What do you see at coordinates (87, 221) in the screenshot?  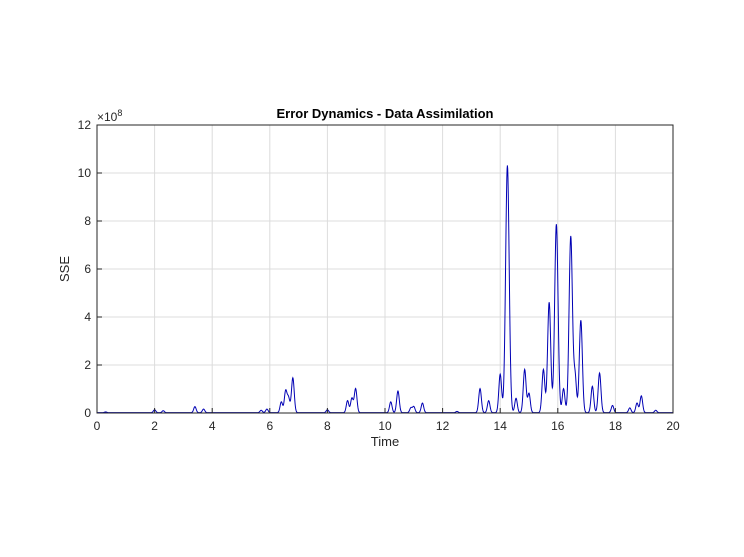 I see `y-tick-label: 8` at bounding box center [87, 221].